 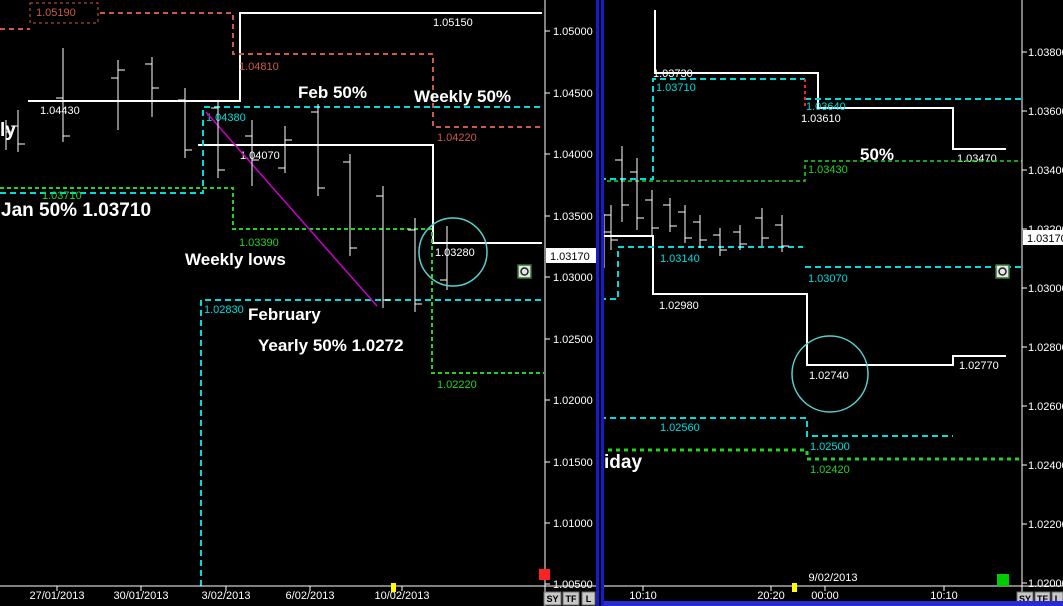 I want to click on axis-tick-label: 1.02200, so click(x=1045, y=525).